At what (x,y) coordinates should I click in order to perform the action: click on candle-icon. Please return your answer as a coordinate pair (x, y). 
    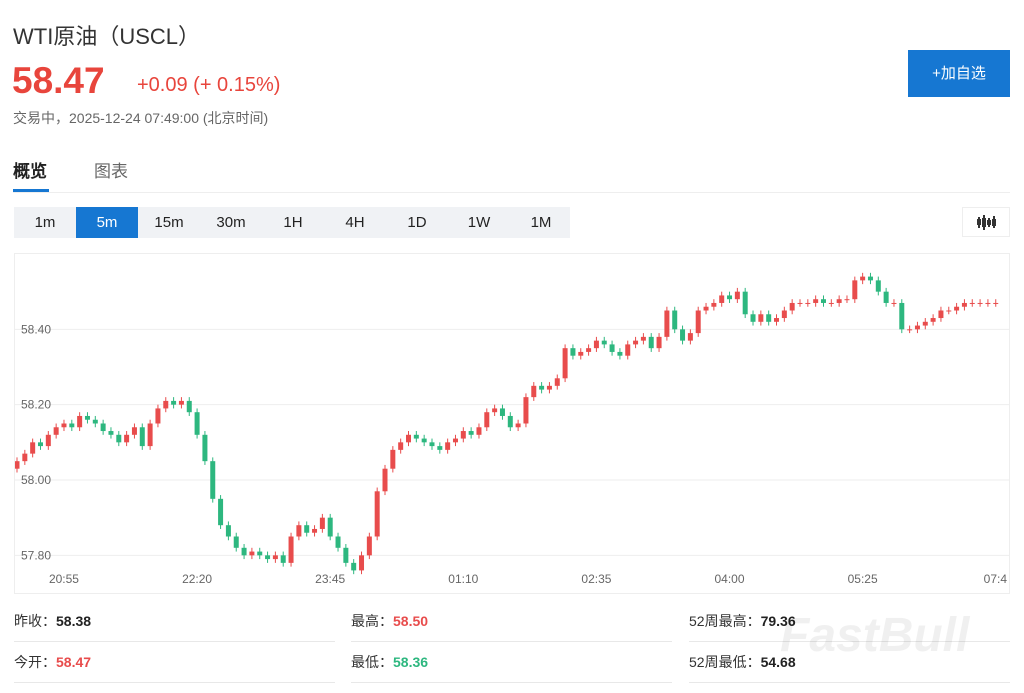
    Looking at the image, I should click on (986, 222).